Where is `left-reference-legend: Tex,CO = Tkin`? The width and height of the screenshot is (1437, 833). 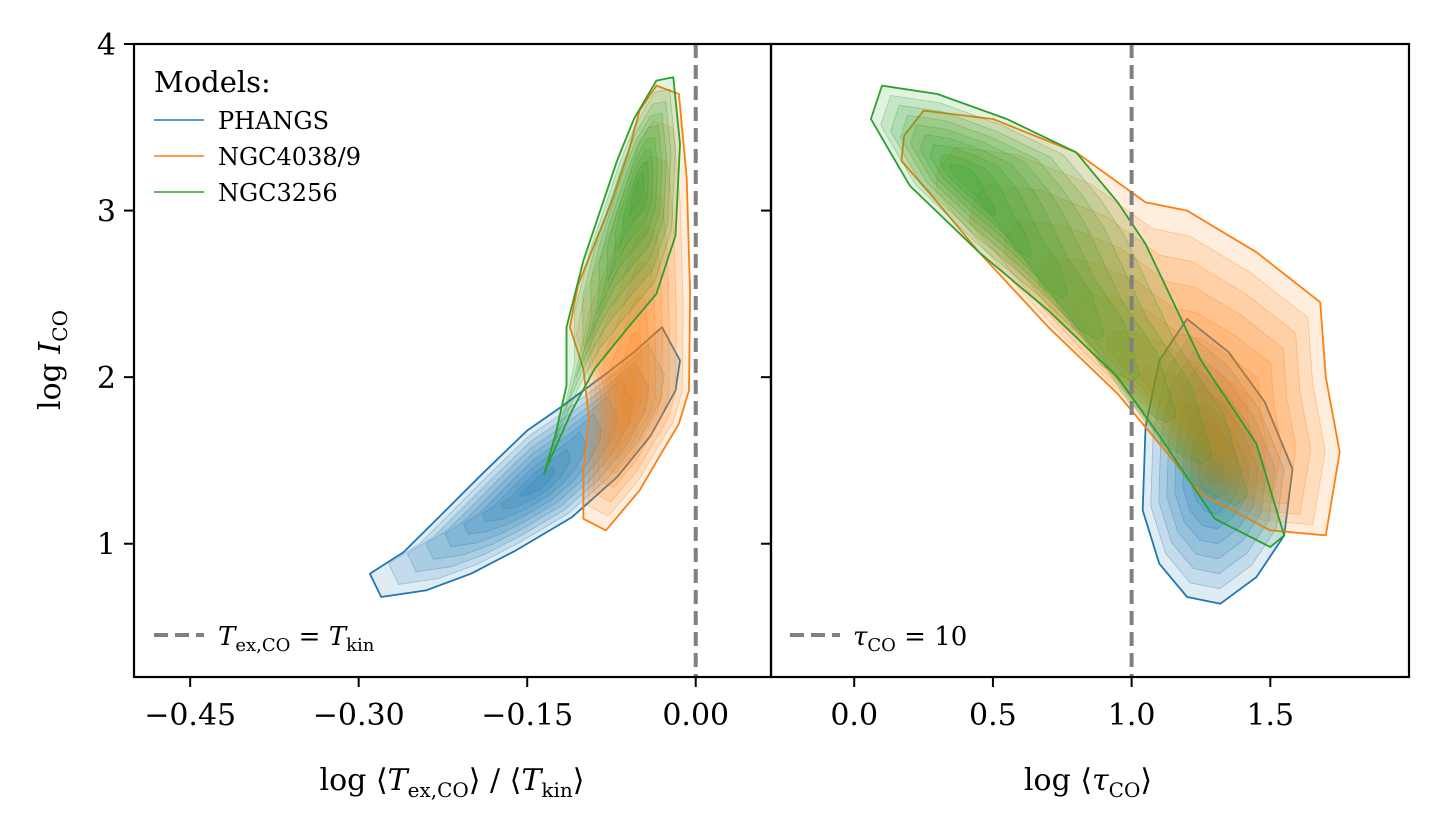 left-reference-legend: Tex,CO = Tkin is located at coordinates (264, 639).